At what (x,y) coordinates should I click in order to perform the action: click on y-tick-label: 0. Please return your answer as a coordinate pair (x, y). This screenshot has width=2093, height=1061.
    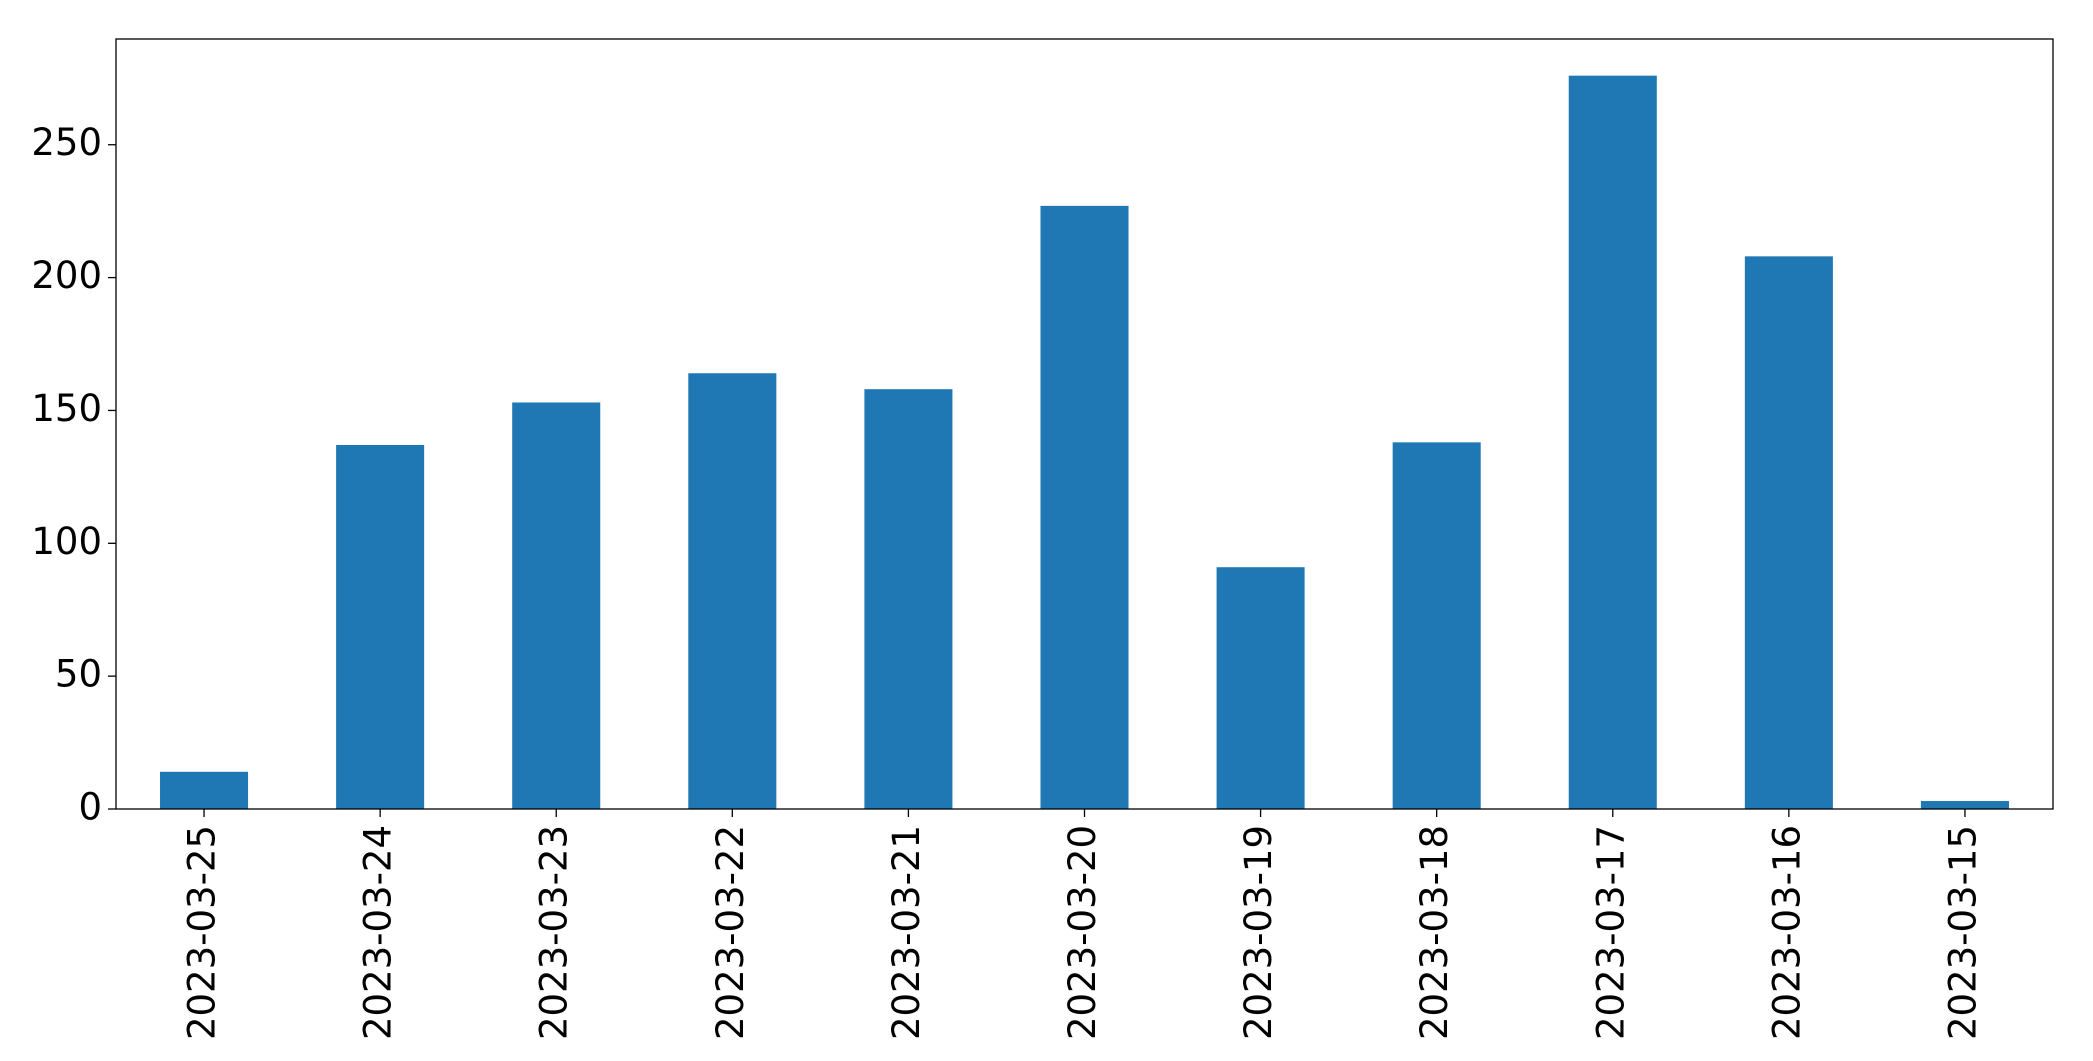
    Looking at the image, I should click on (90, 807).